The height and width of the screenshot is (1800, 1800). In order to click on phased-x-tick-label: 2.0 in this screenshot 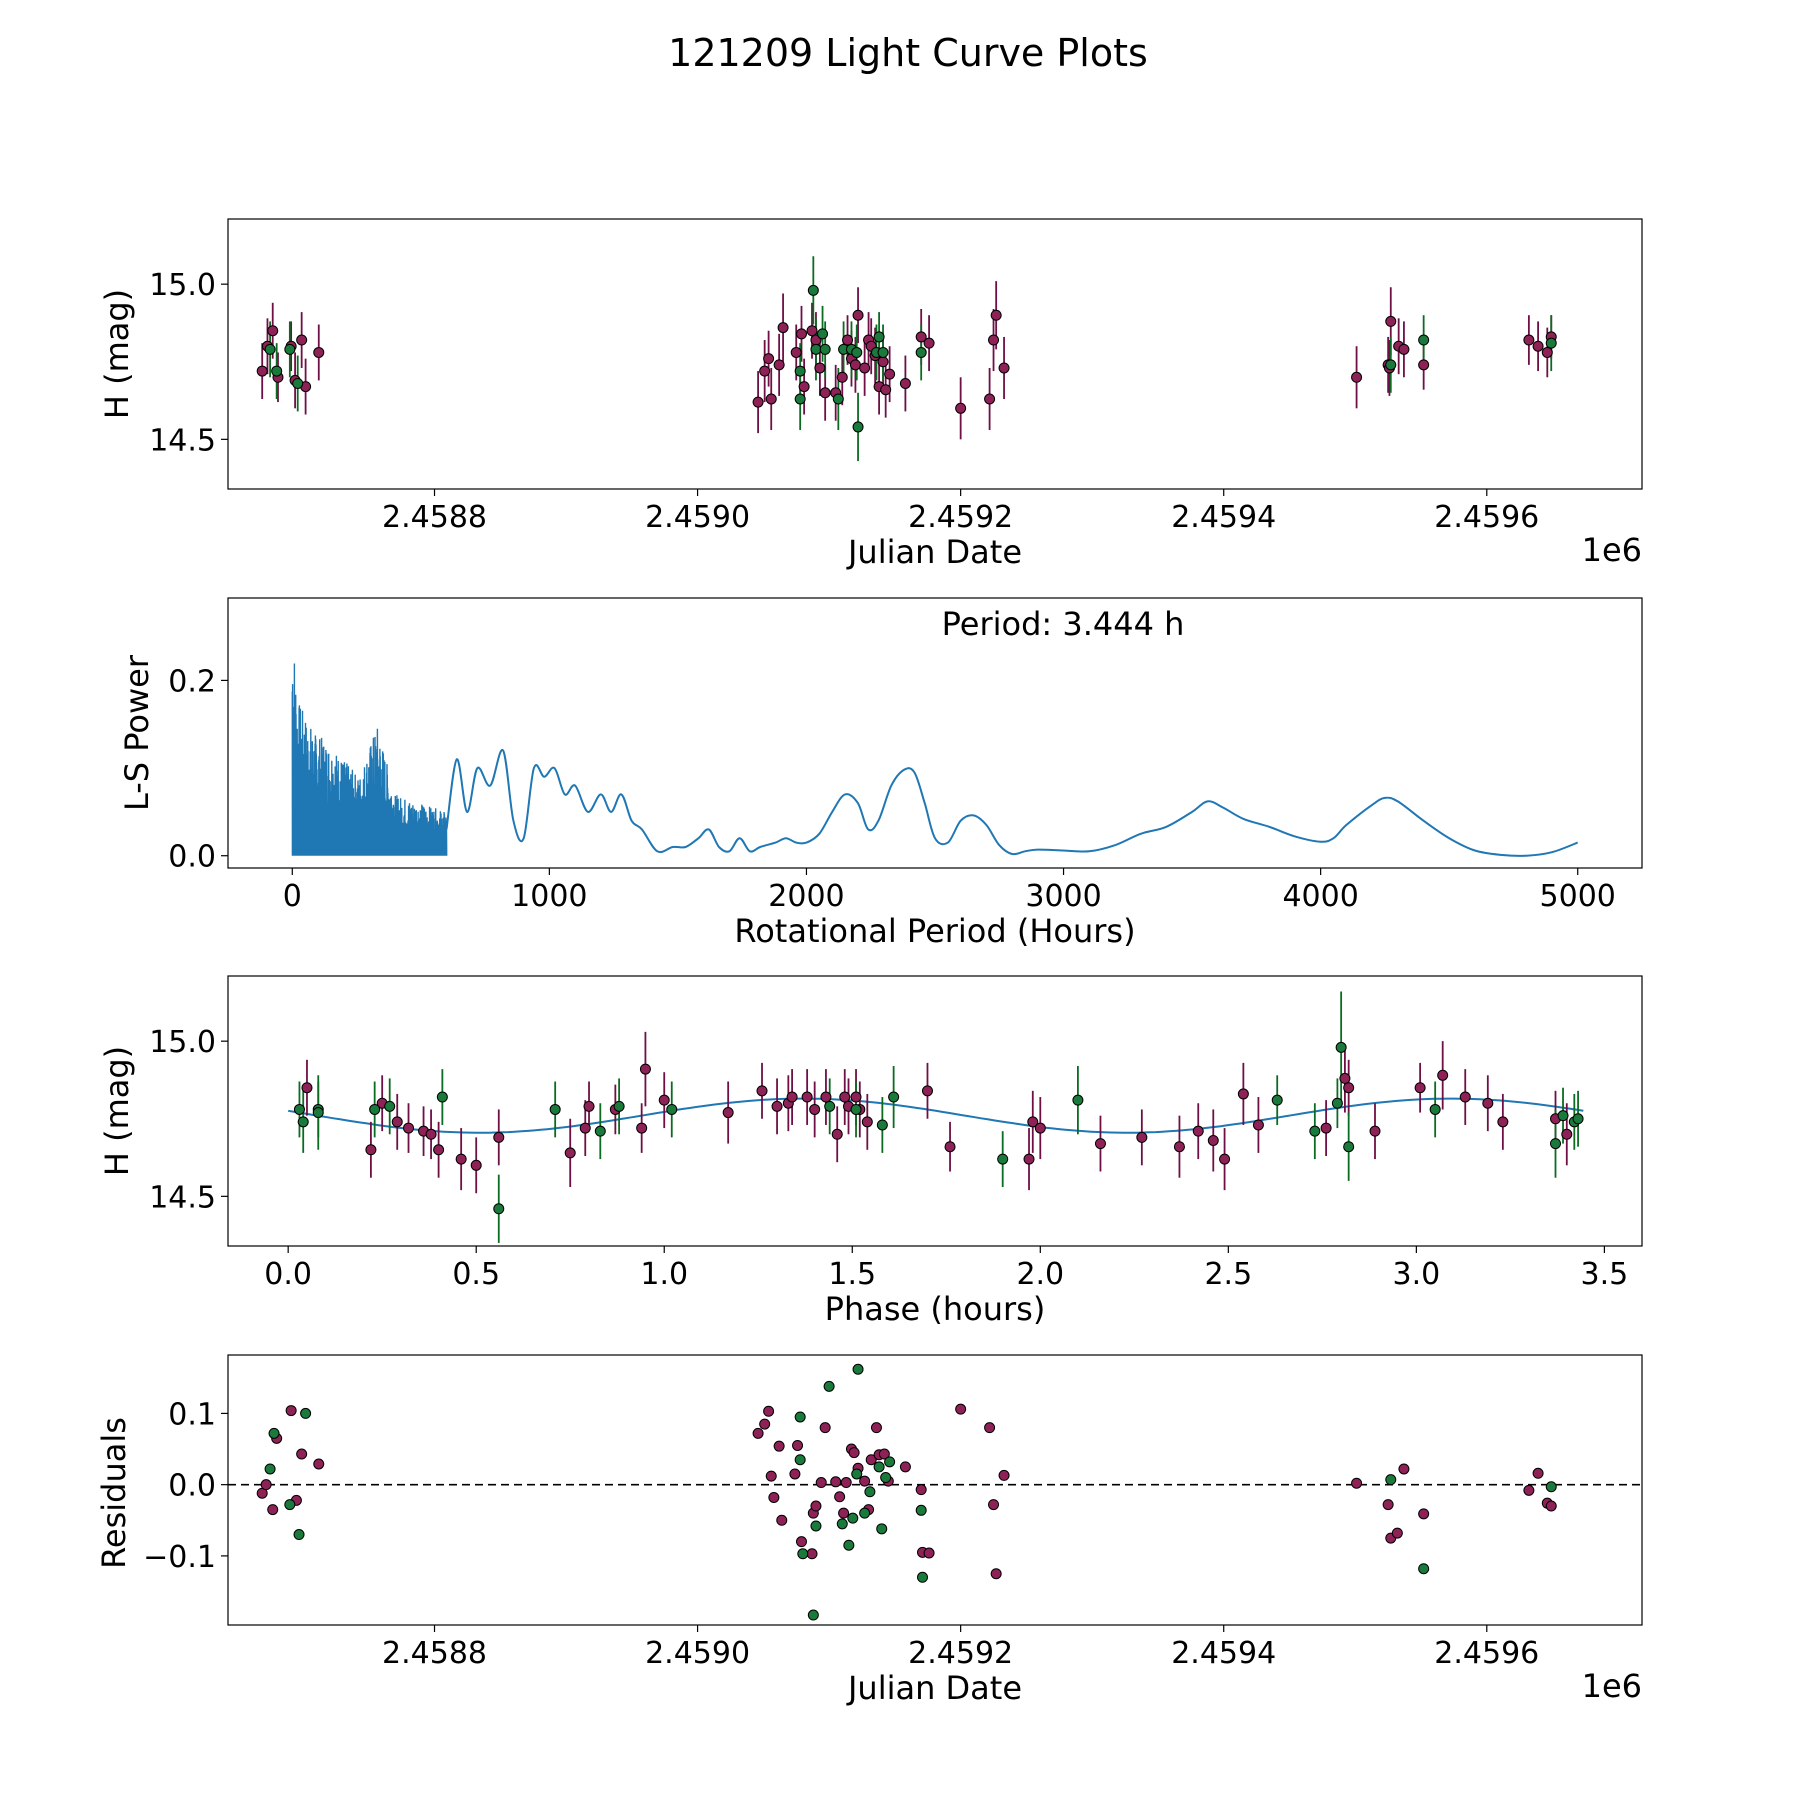, I will do `click(1040, 1274)`.